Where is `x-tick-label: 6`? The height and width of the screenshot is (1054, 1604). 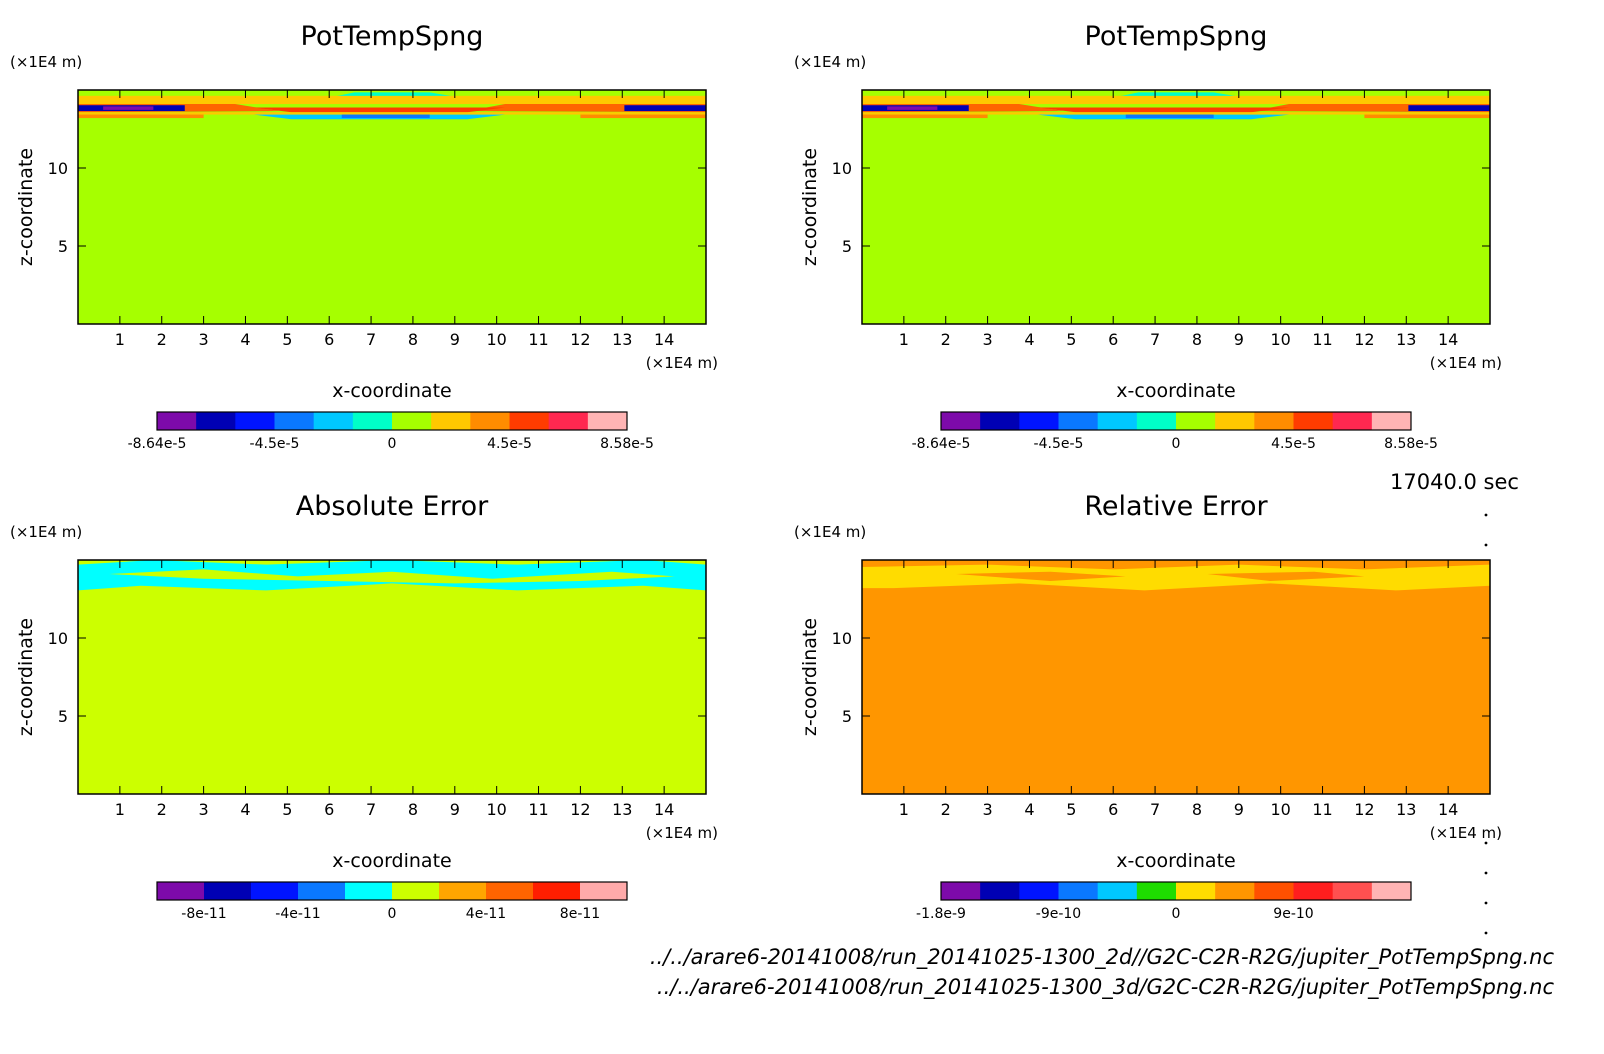
x-tick-label: 6 is located at coordinates (329, 339).